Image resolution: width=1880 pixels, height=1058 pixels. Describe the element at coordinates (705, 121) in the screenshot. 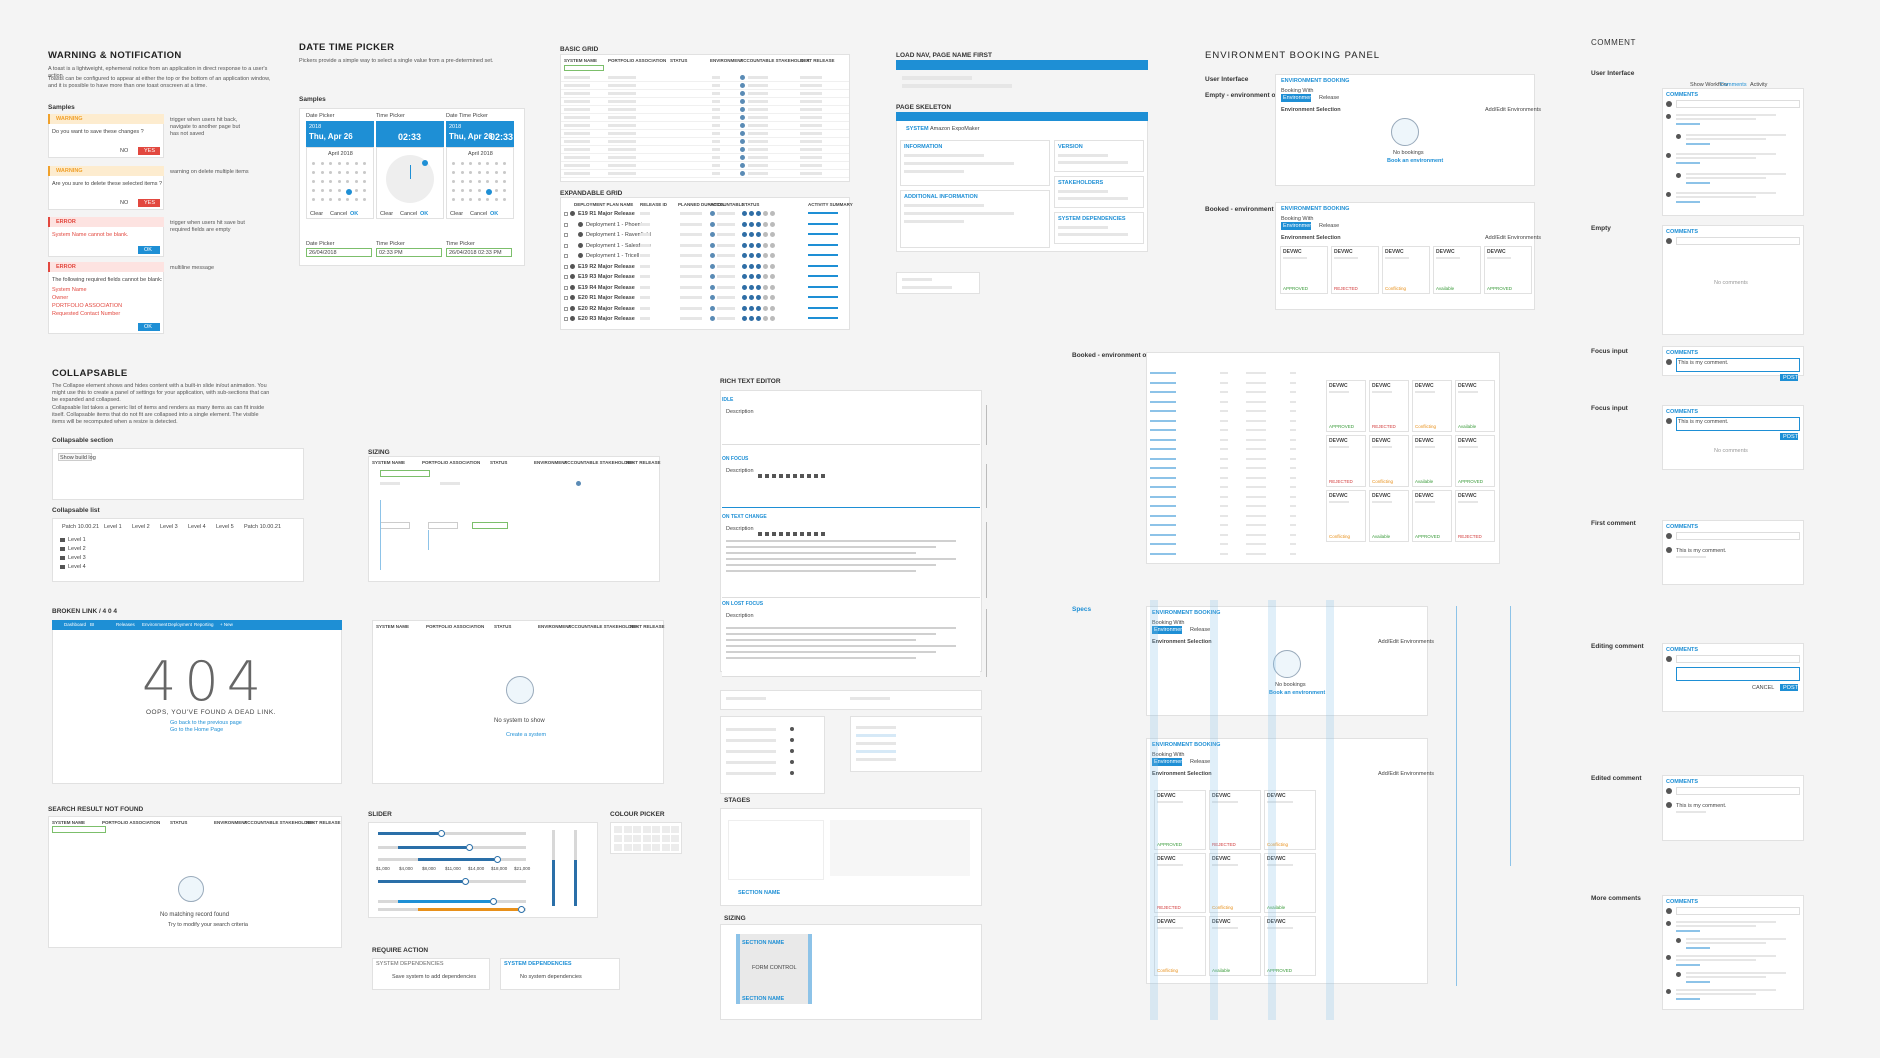

I see `row-divider` at that location.